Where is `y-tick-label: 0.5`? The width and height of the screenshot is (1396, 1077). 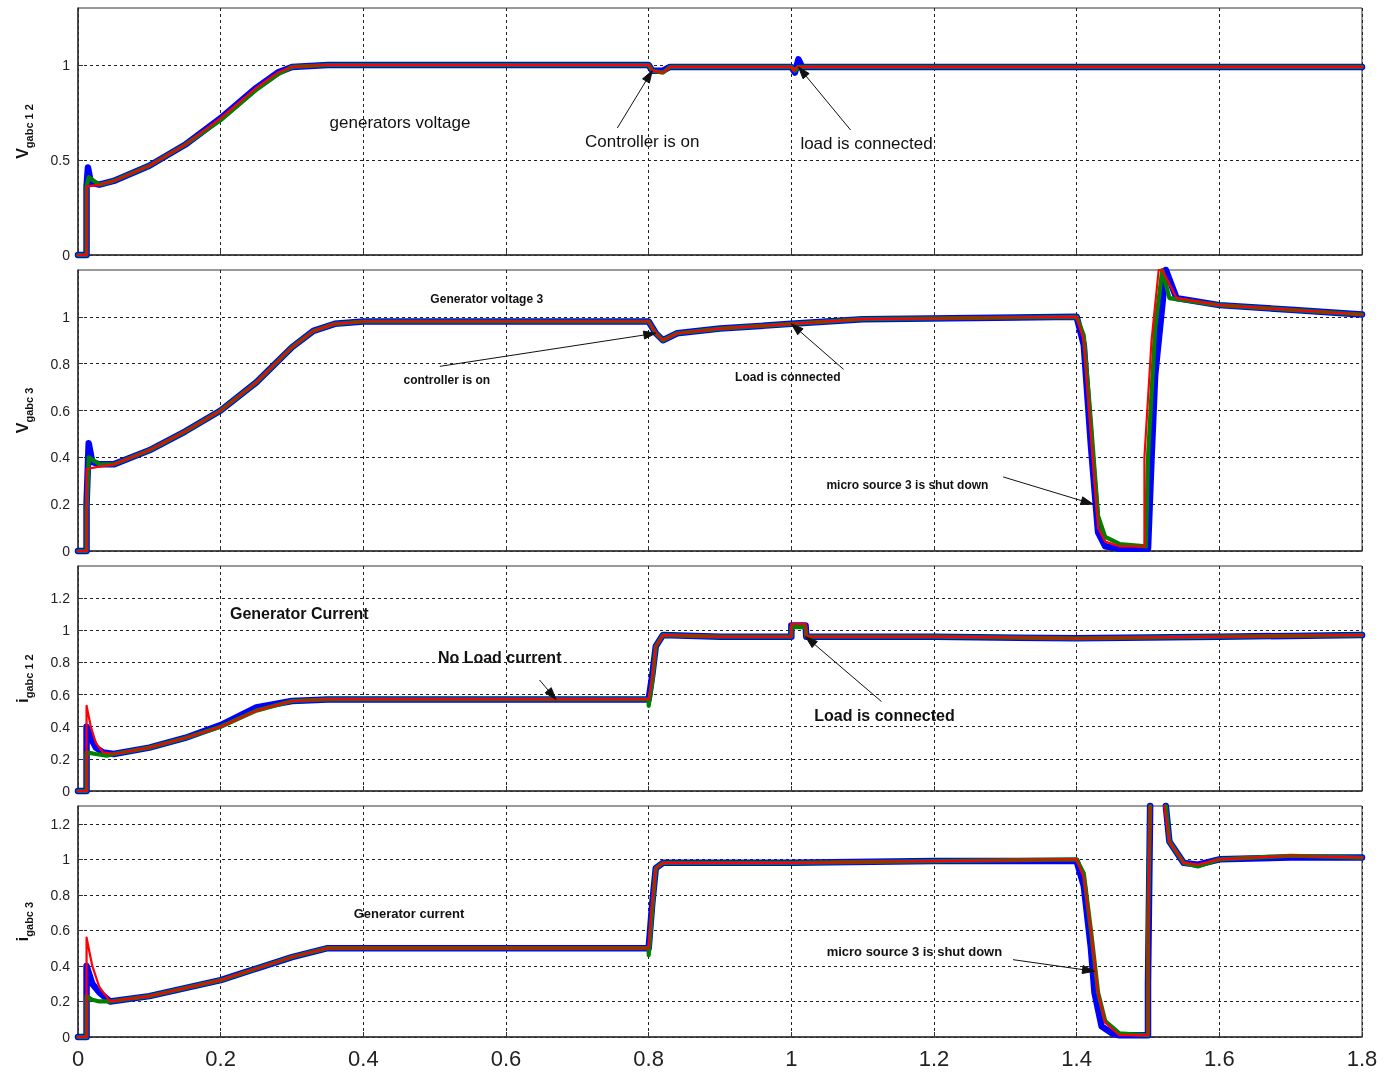 y-tick-label: 0.5 is located at coordinates (60, 160).